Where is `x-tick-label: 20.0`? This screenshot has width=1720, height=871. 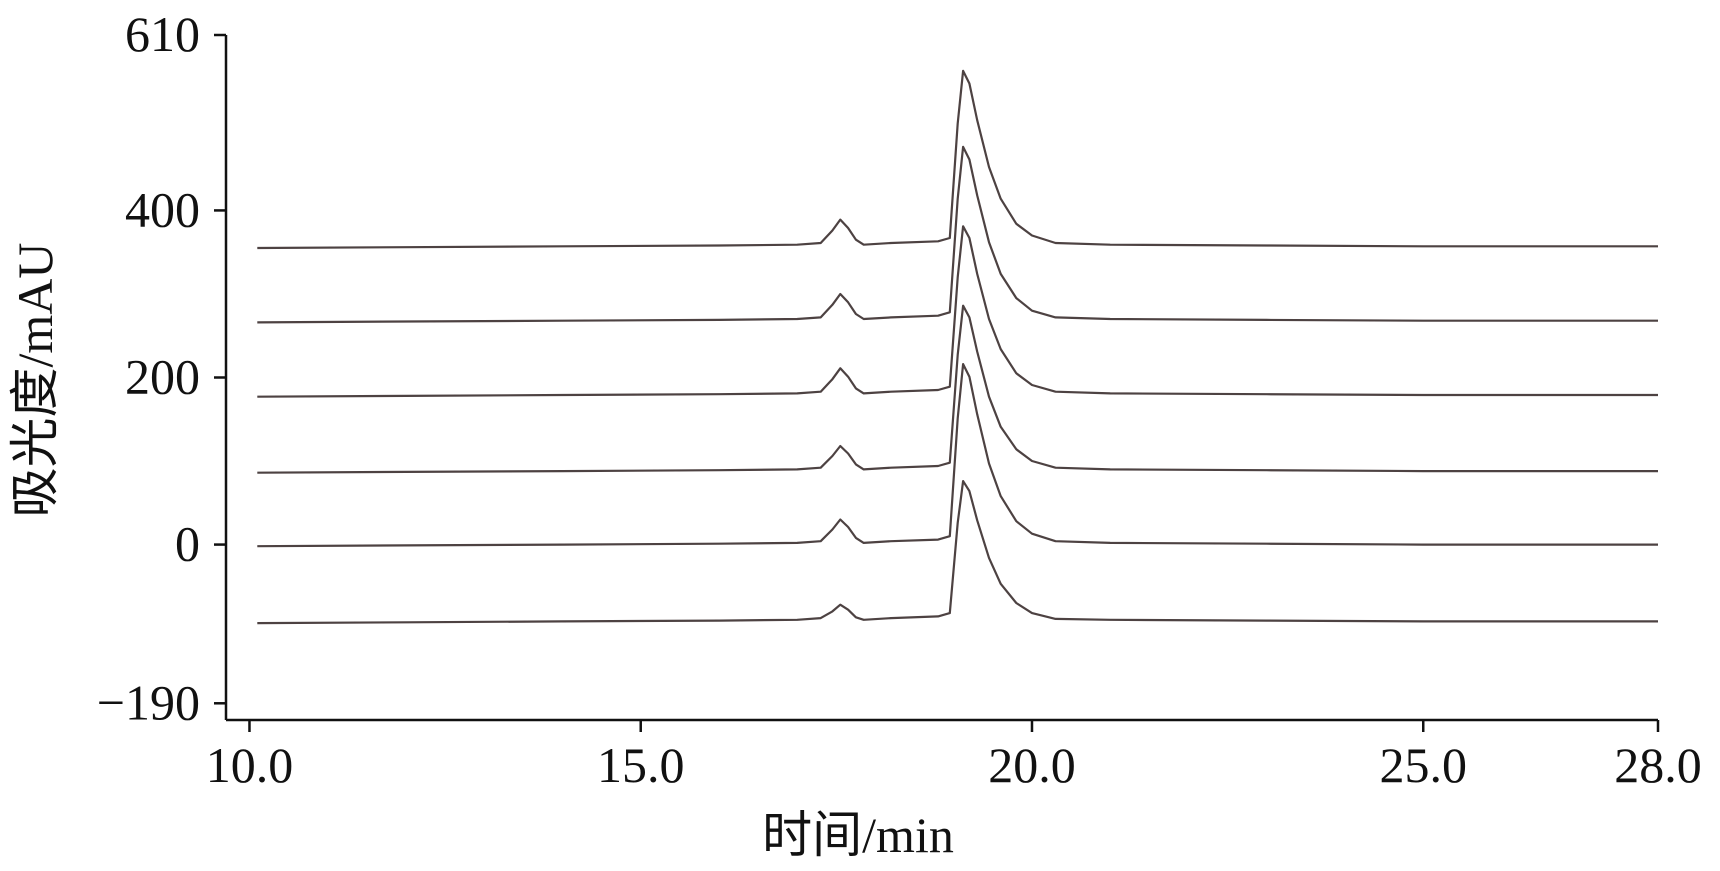 x-tick-label: 20.0 is located at coordinates (1032, 765).